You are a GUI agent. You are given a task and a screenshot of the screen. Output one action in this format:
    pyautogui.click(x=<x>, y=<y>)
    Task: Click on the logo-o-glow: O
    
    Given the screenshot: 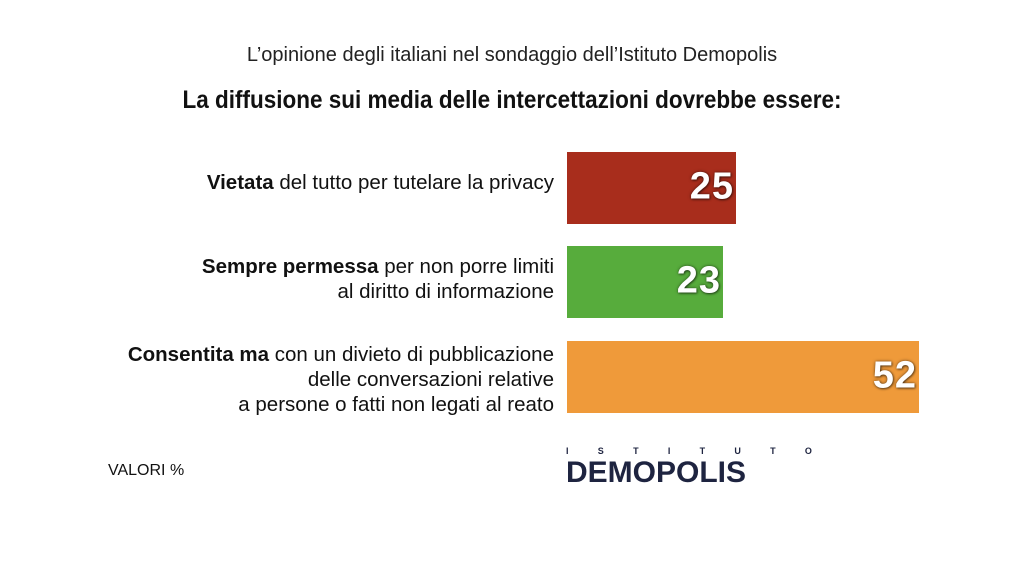 What is the action you would take?
    pyautogui.click(x=644, y=472)
    